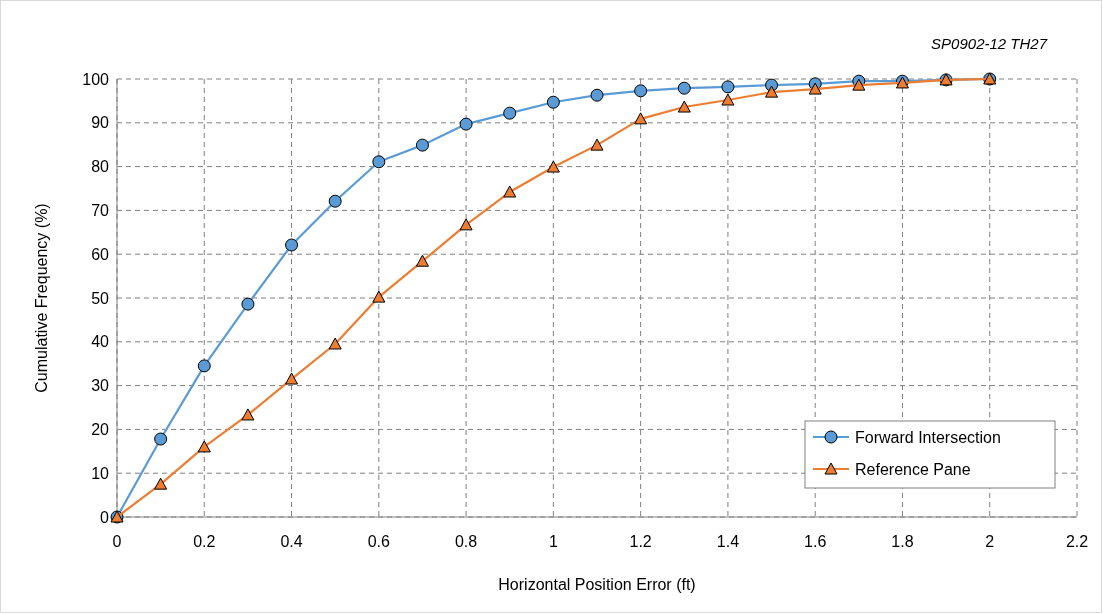 This screenshot has height=614, width=1103. I want to click on x-tick-label: 1.6, so click(815, 541).